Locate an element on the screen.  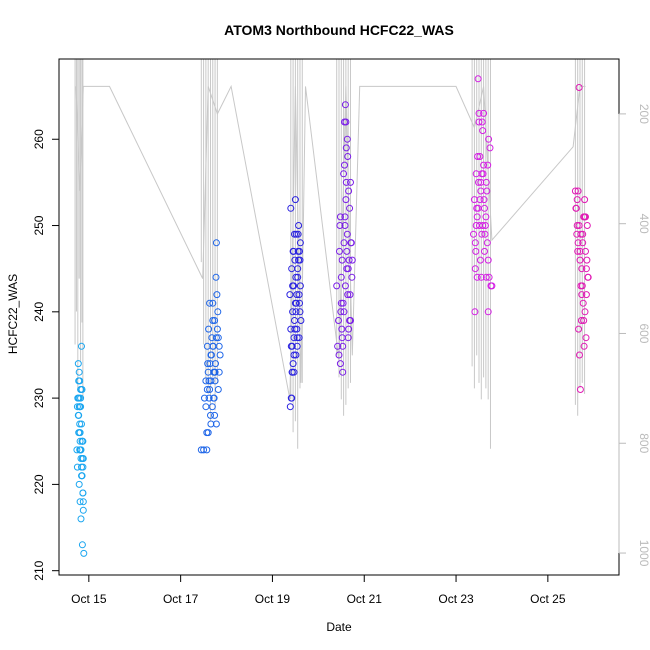
y-tick-label: 220 is located at coordinates (39, 484).